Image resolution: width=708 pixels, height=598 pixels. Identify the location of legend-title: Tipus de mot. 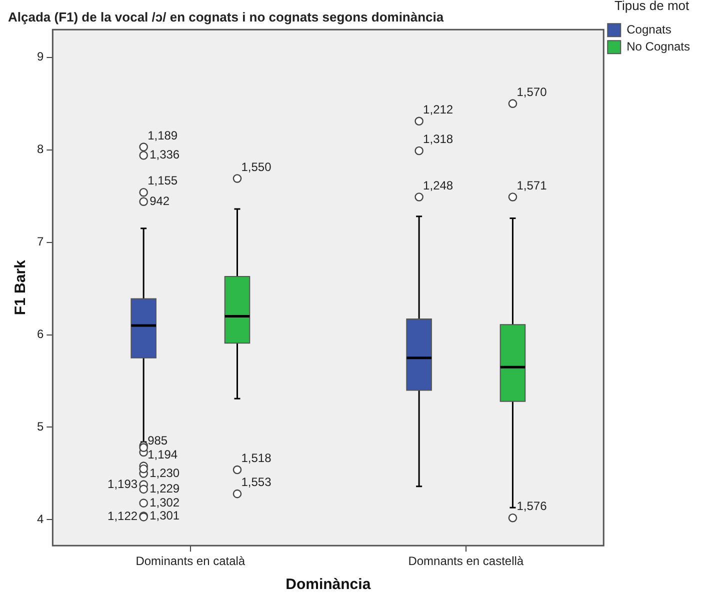
(652, 7).